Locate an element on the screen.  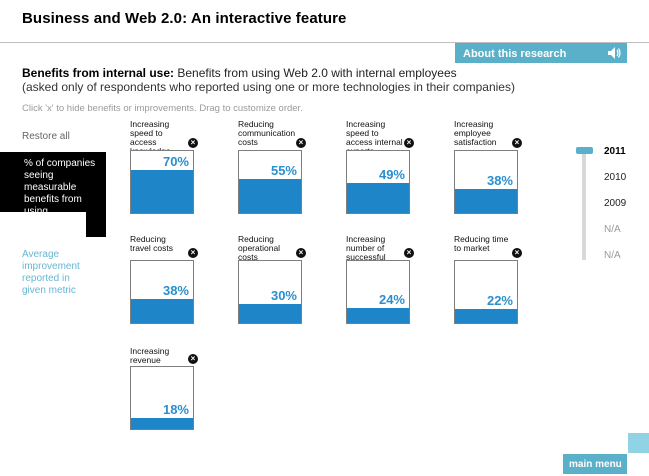
benefit-percent: 49% is located at coordinates (391, 174).